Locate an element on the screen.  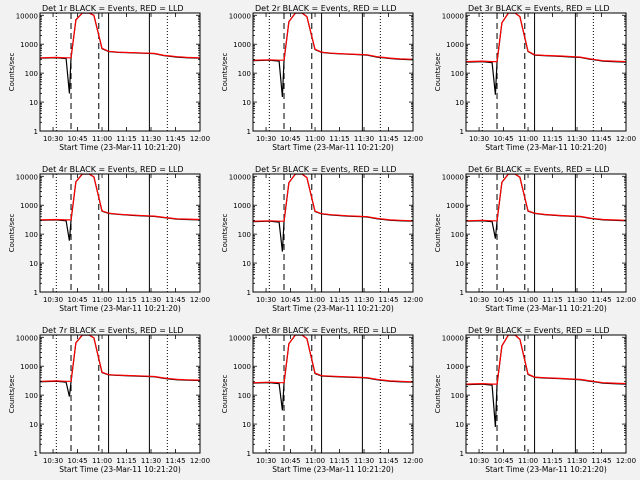
panel-title: Det 5r BLACK = Events, RED = LLD is located at coordinates (326, 169).